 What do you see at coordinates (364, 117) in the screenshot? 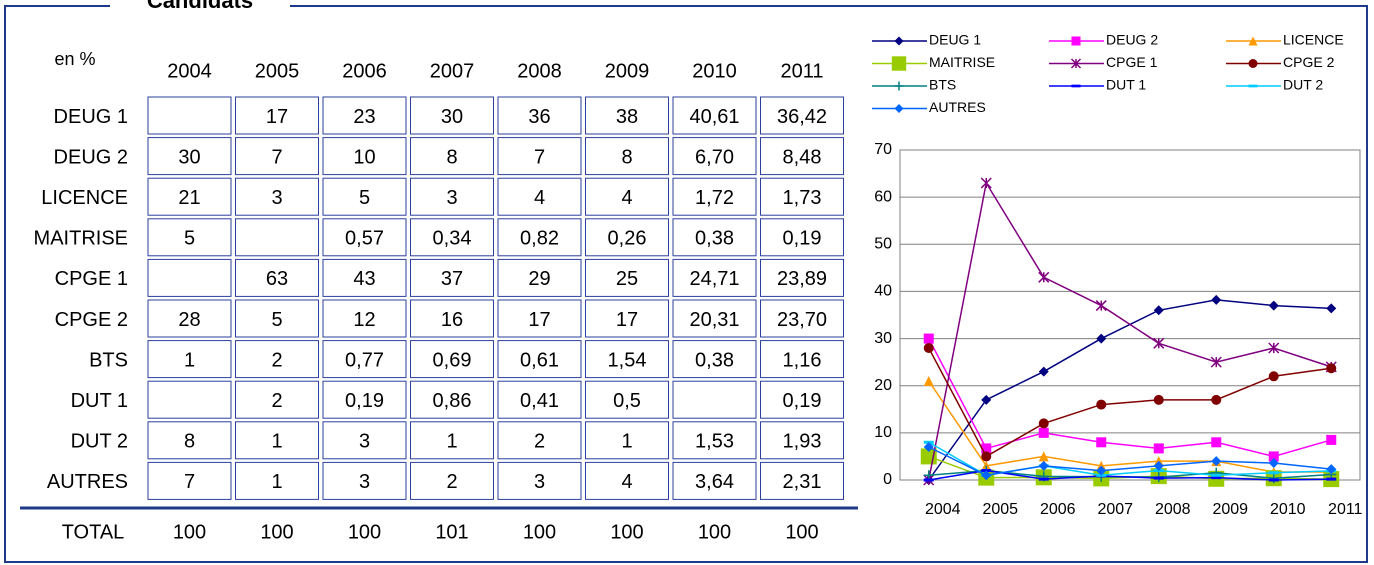
I see `cell-value: 23` at bounding box center [364, 117].